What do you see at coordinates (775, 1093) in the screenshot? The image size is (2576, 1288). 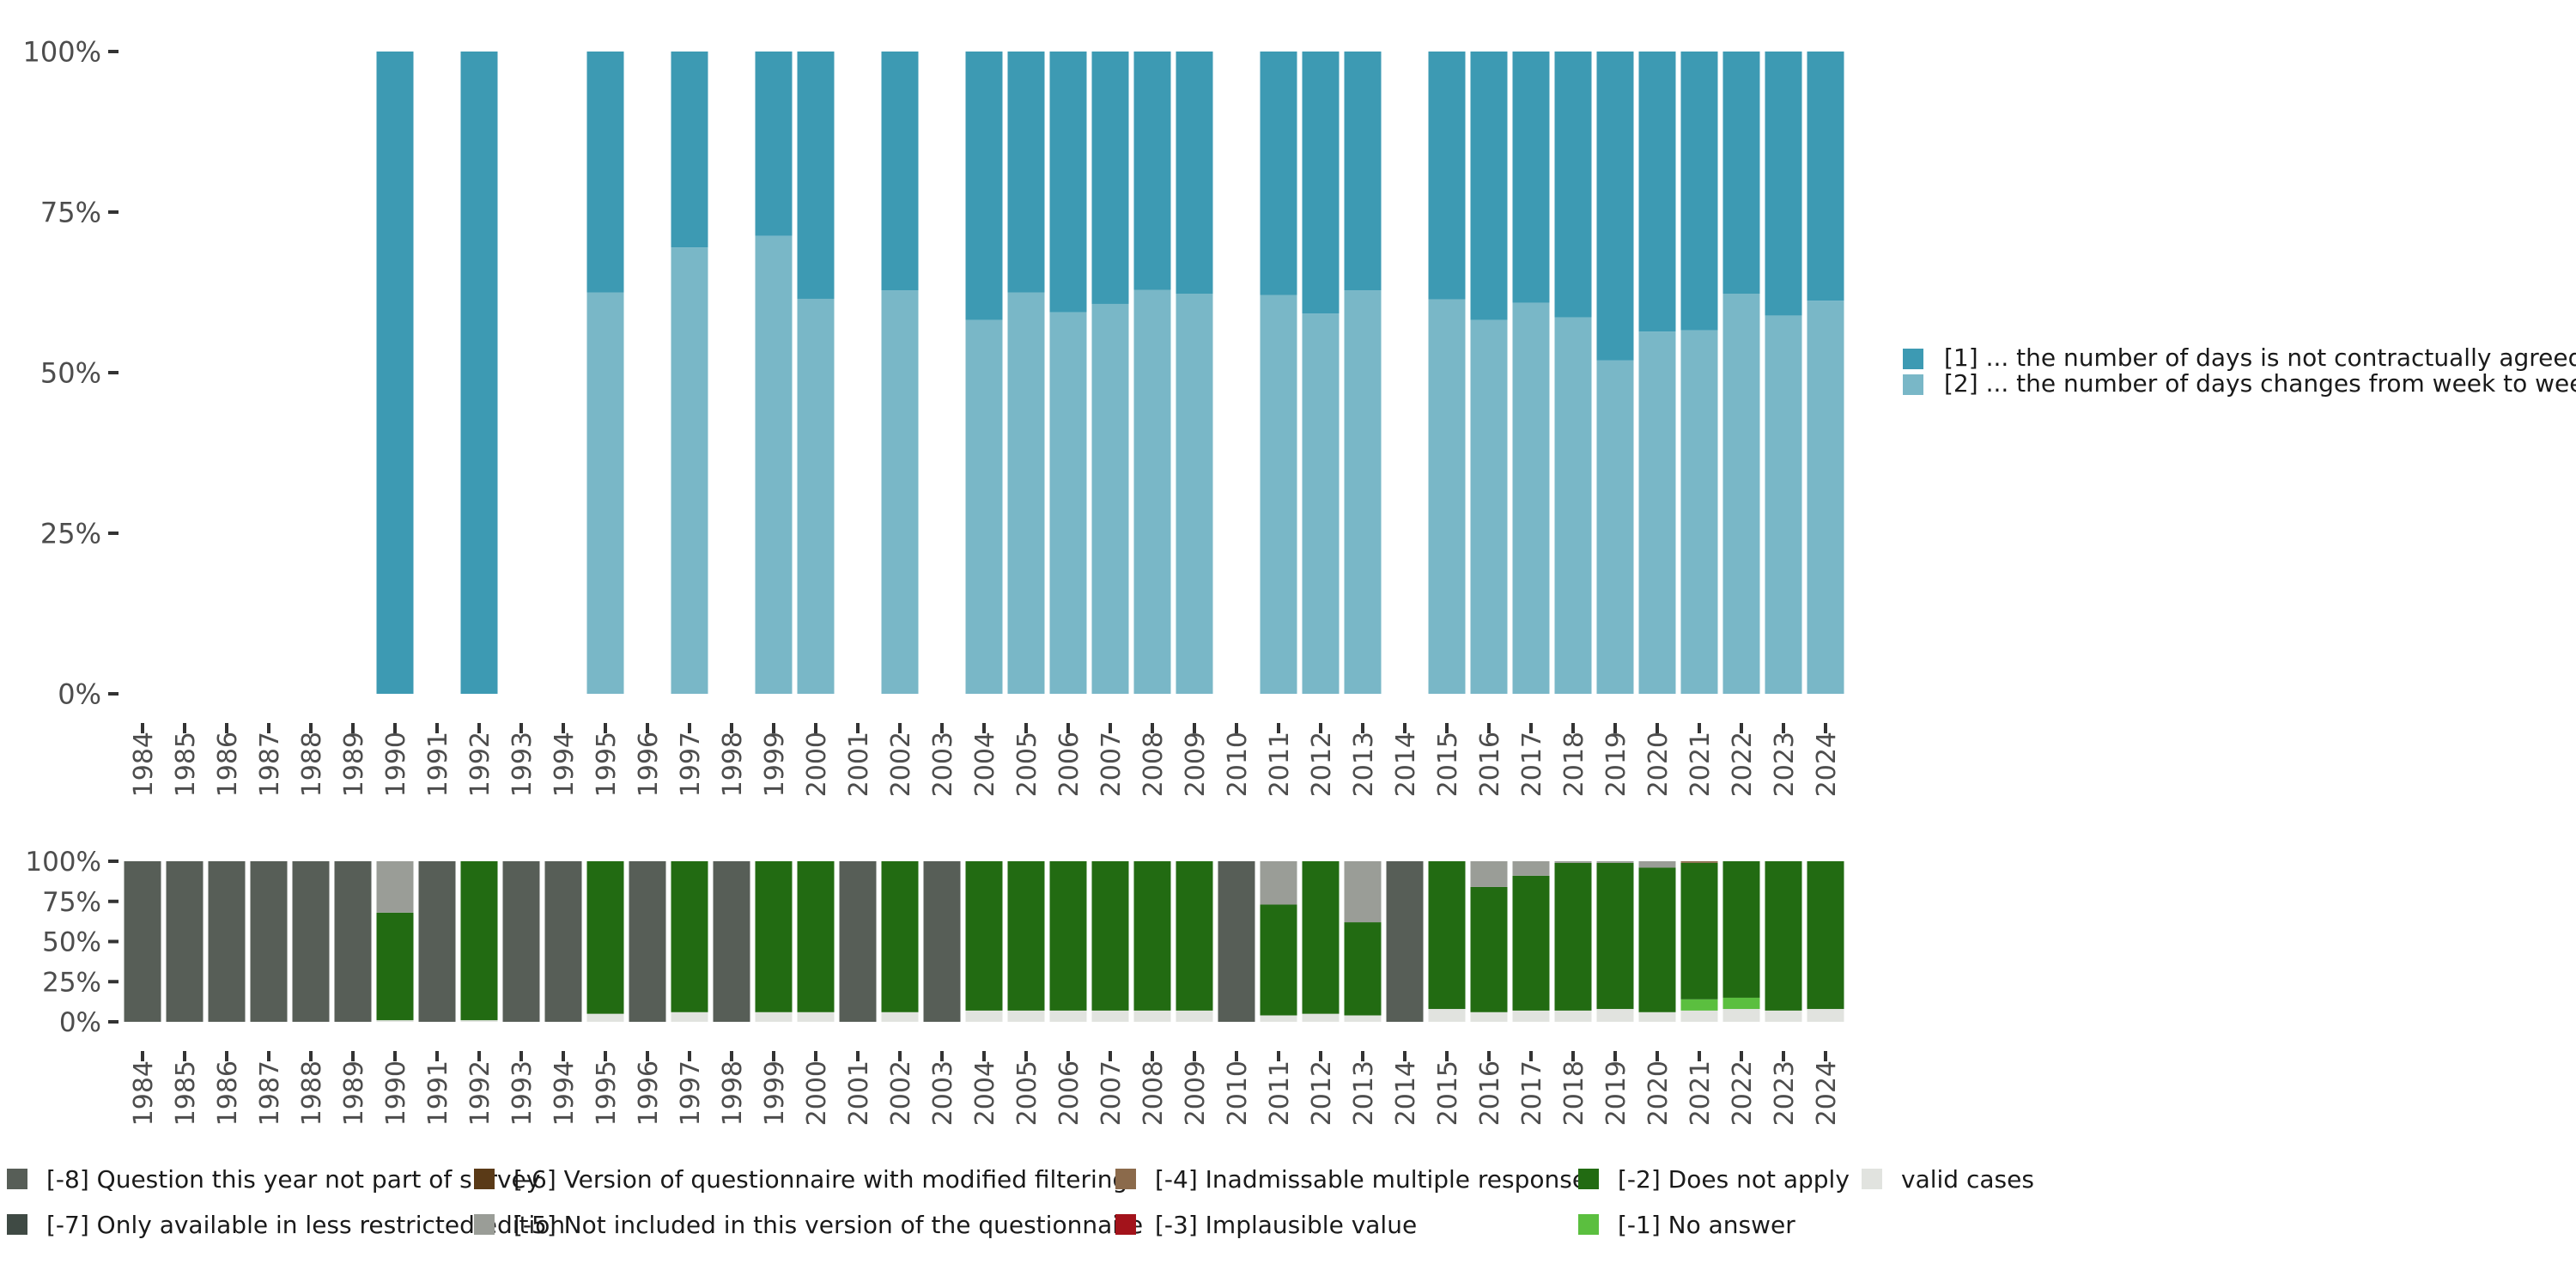 I see `x-tick-label: 1999` at bounding box center [775, 1093].